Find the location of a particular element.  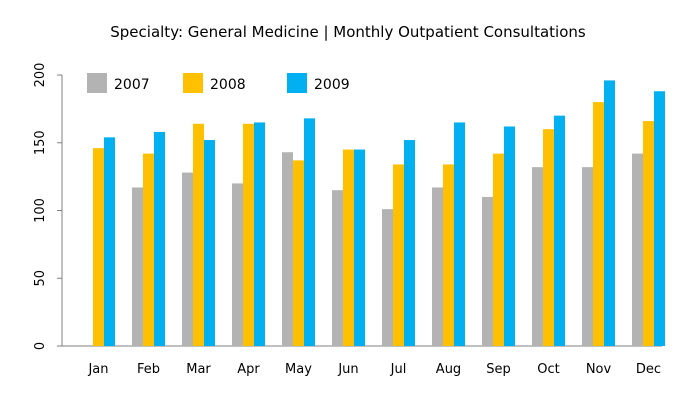

legend-label-2007: 2007 is located at coordinates (132, 85).